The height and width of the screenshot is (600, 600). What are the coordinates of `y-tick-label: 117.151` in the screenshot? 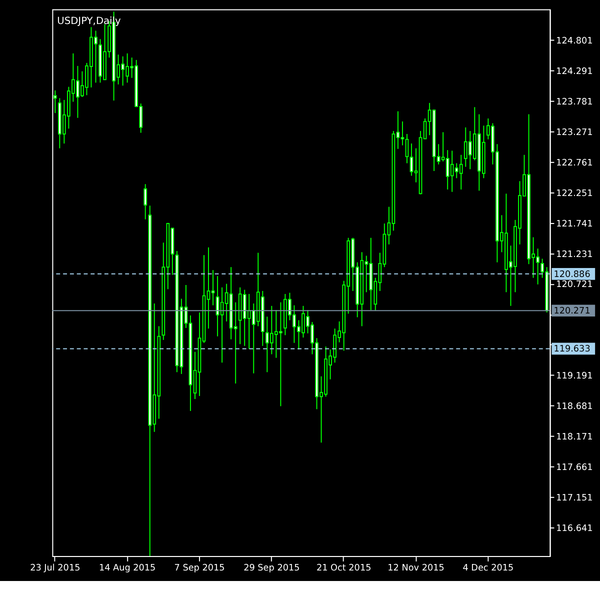 It's located at (574, 498).